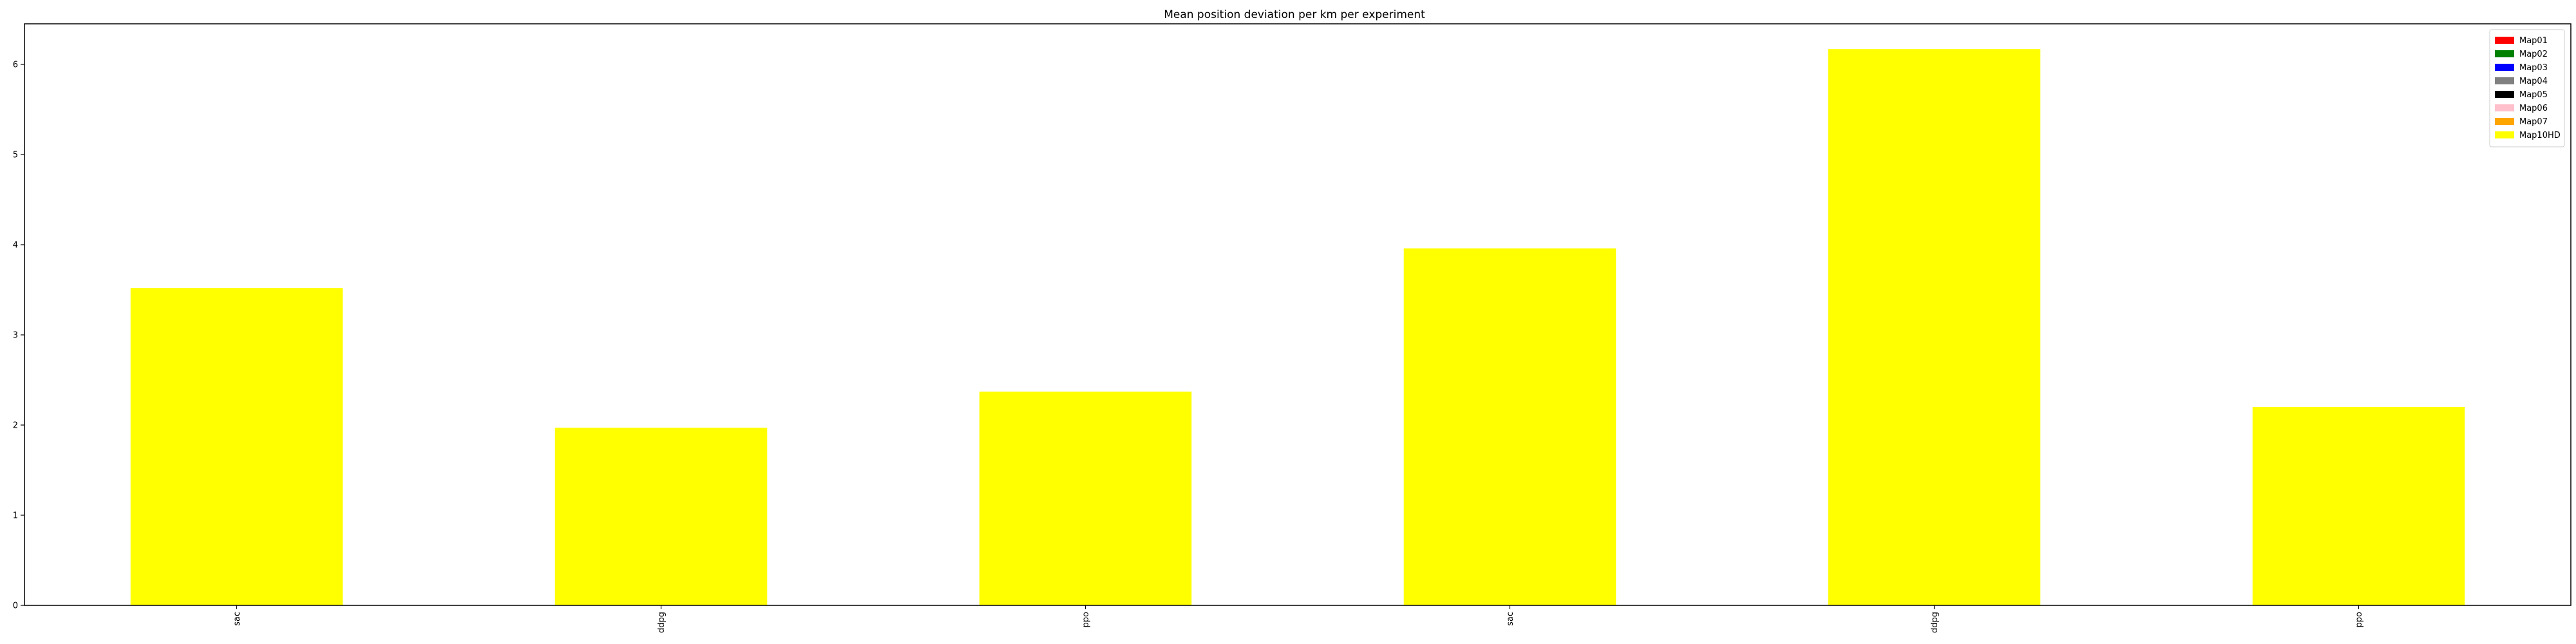  What do you see at coordinates (2533, 68) in the screenshot?
I see `legend-label-map03: Map03` at bounding box center [2533, 68].